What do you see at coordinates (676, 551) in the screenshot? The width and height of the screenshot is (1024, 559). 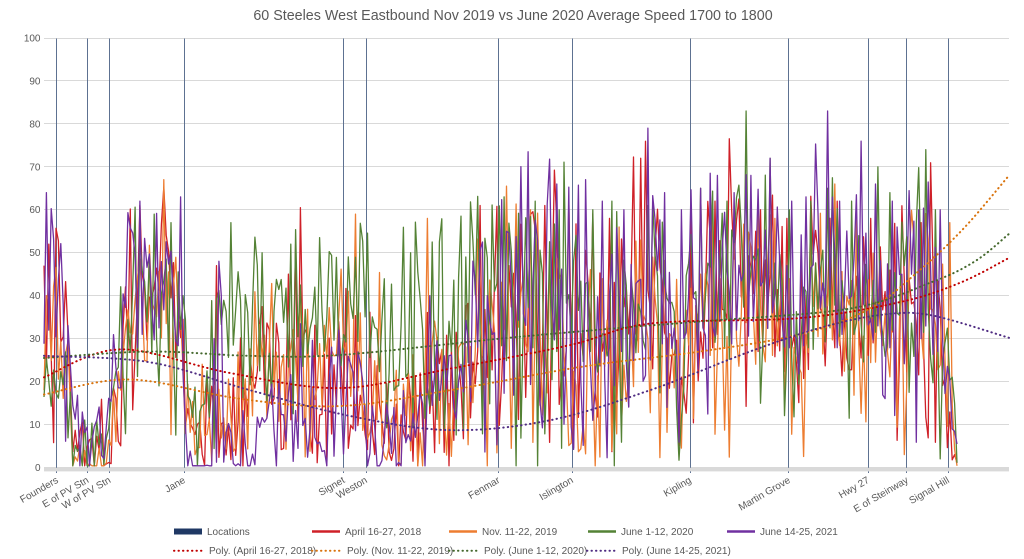 I see `svg-text: Poly. (June 14-25, 2021)` at bounding box center [676, 551].